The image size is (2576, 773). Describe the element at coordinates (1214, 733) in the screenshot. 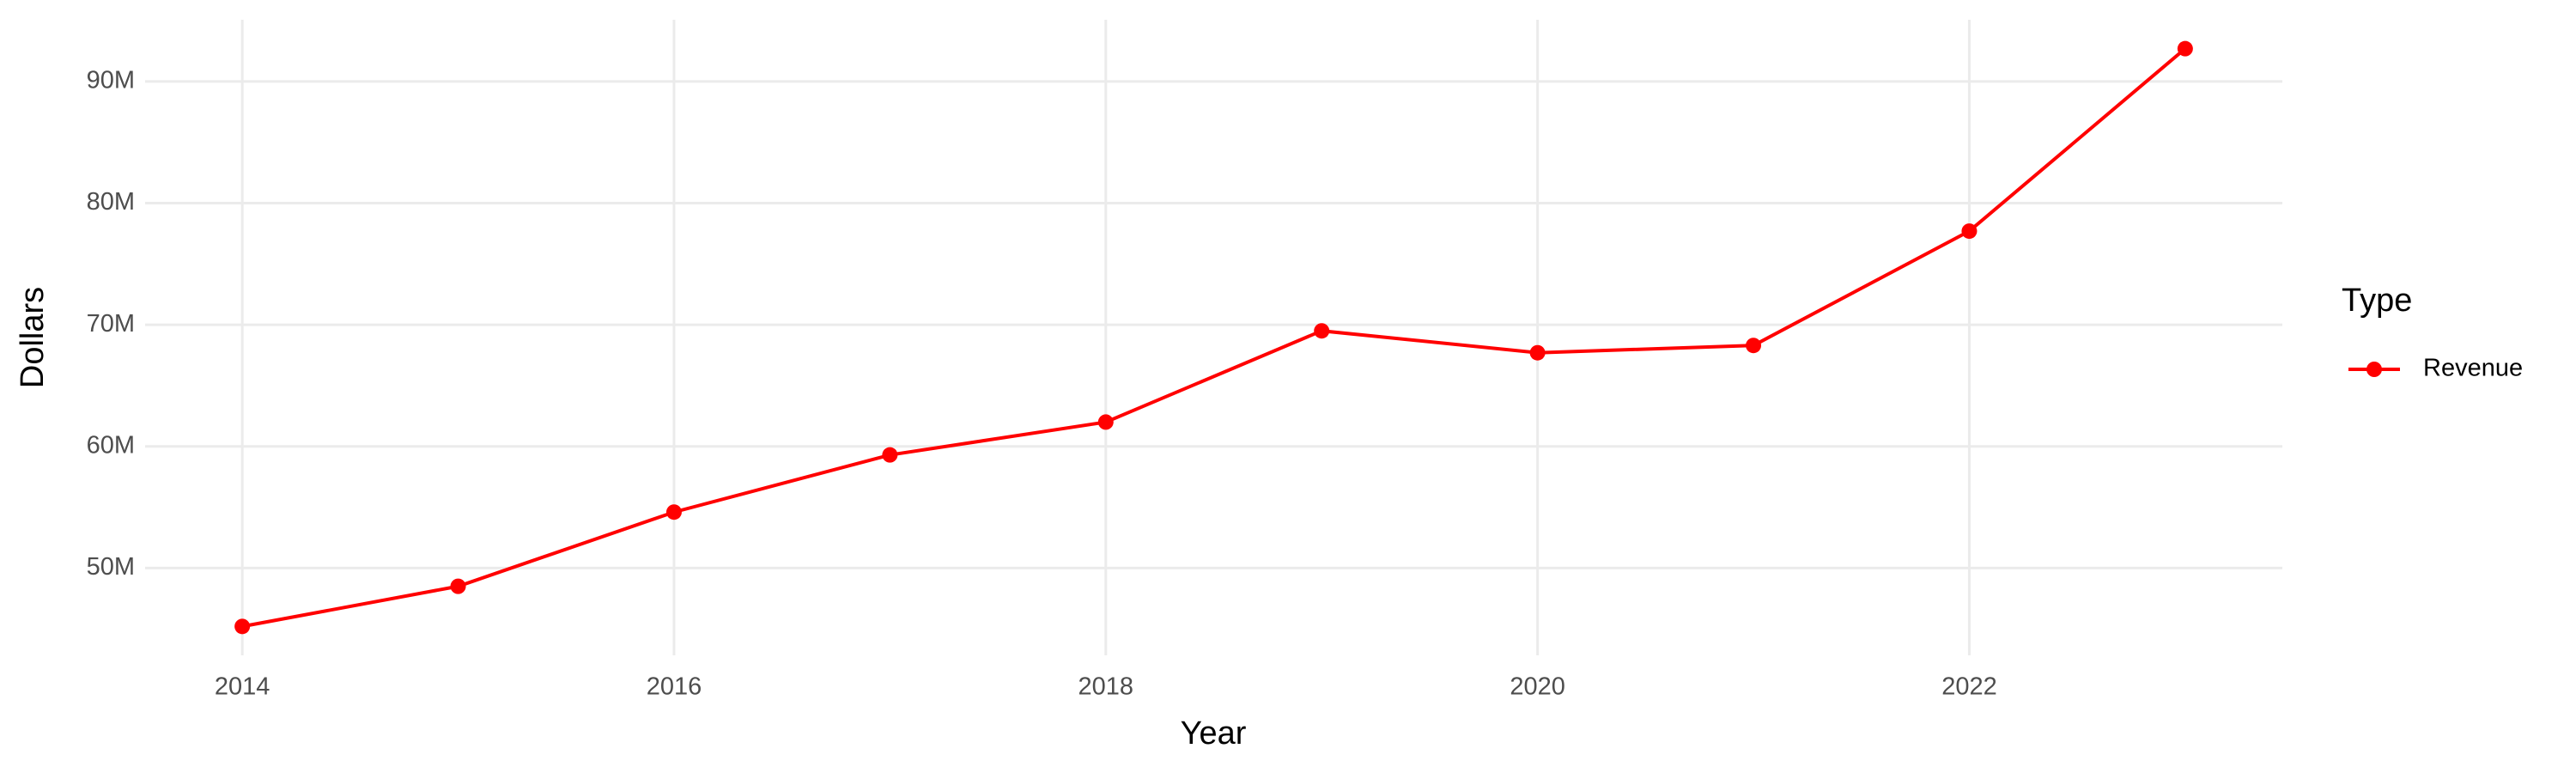

I see `x-axis-title: Year` at that location.